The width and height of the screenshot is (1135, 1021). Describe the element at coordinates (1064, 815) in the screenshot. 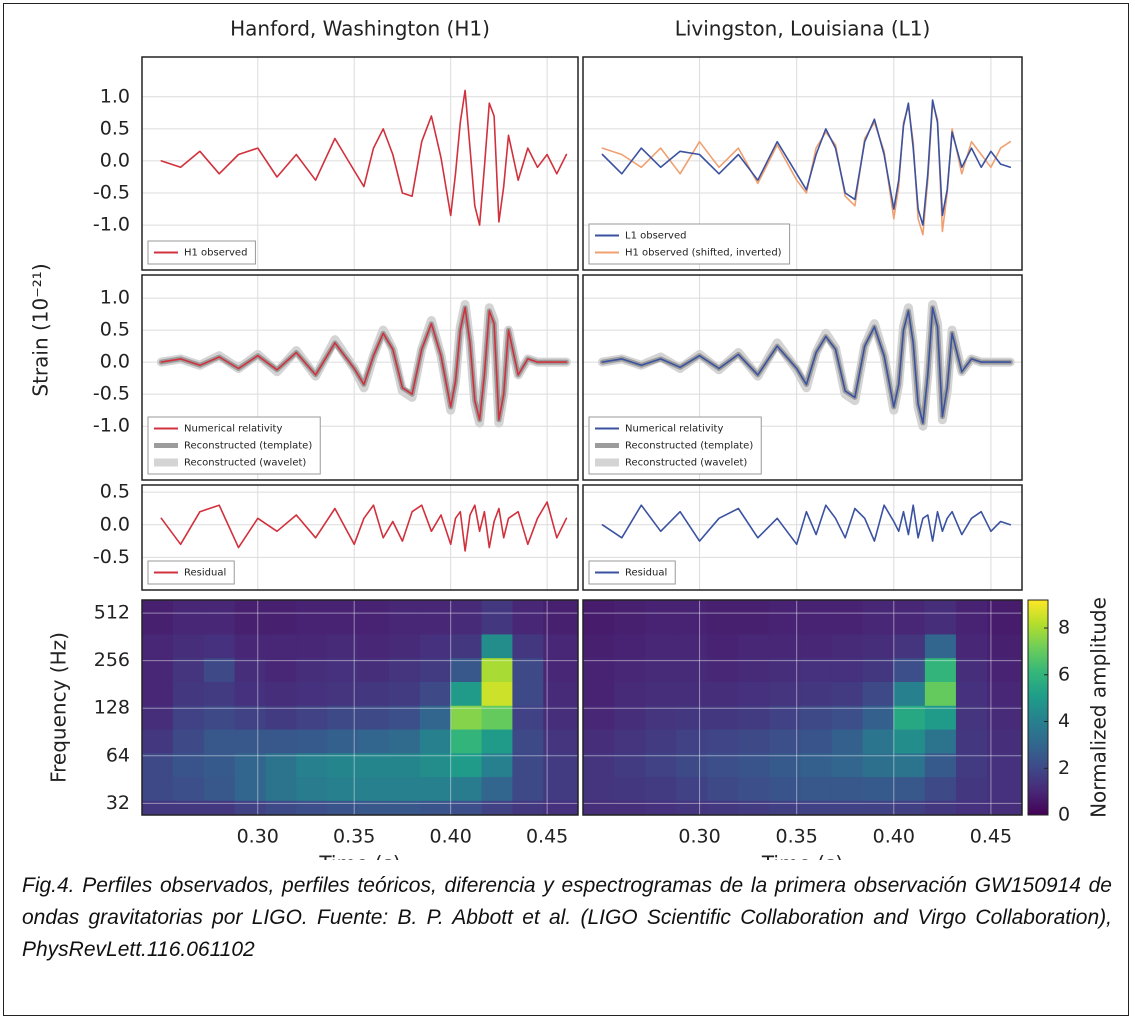

I see `colorbar-tick-label: 0` at that location.